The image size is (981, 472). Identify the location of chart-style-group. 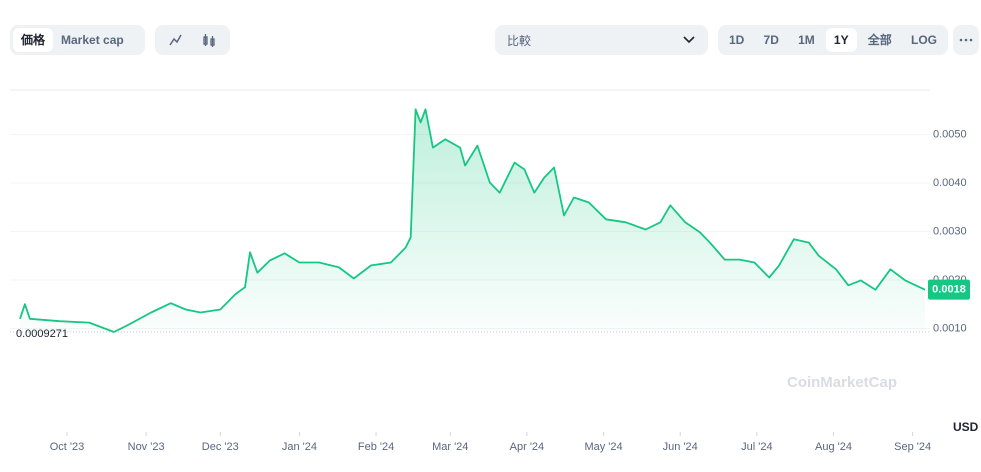
(192, 40).